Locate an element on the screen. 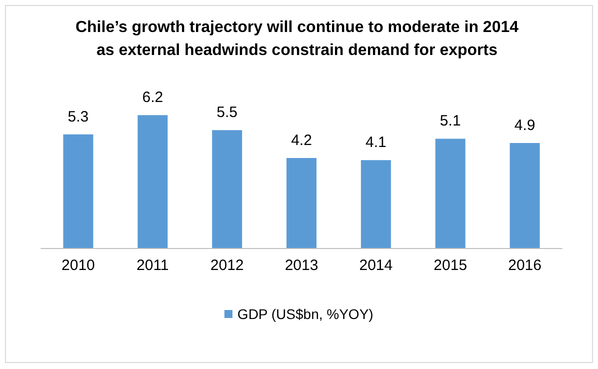  data-label: 4.9 is located at coordinates (525, 125).